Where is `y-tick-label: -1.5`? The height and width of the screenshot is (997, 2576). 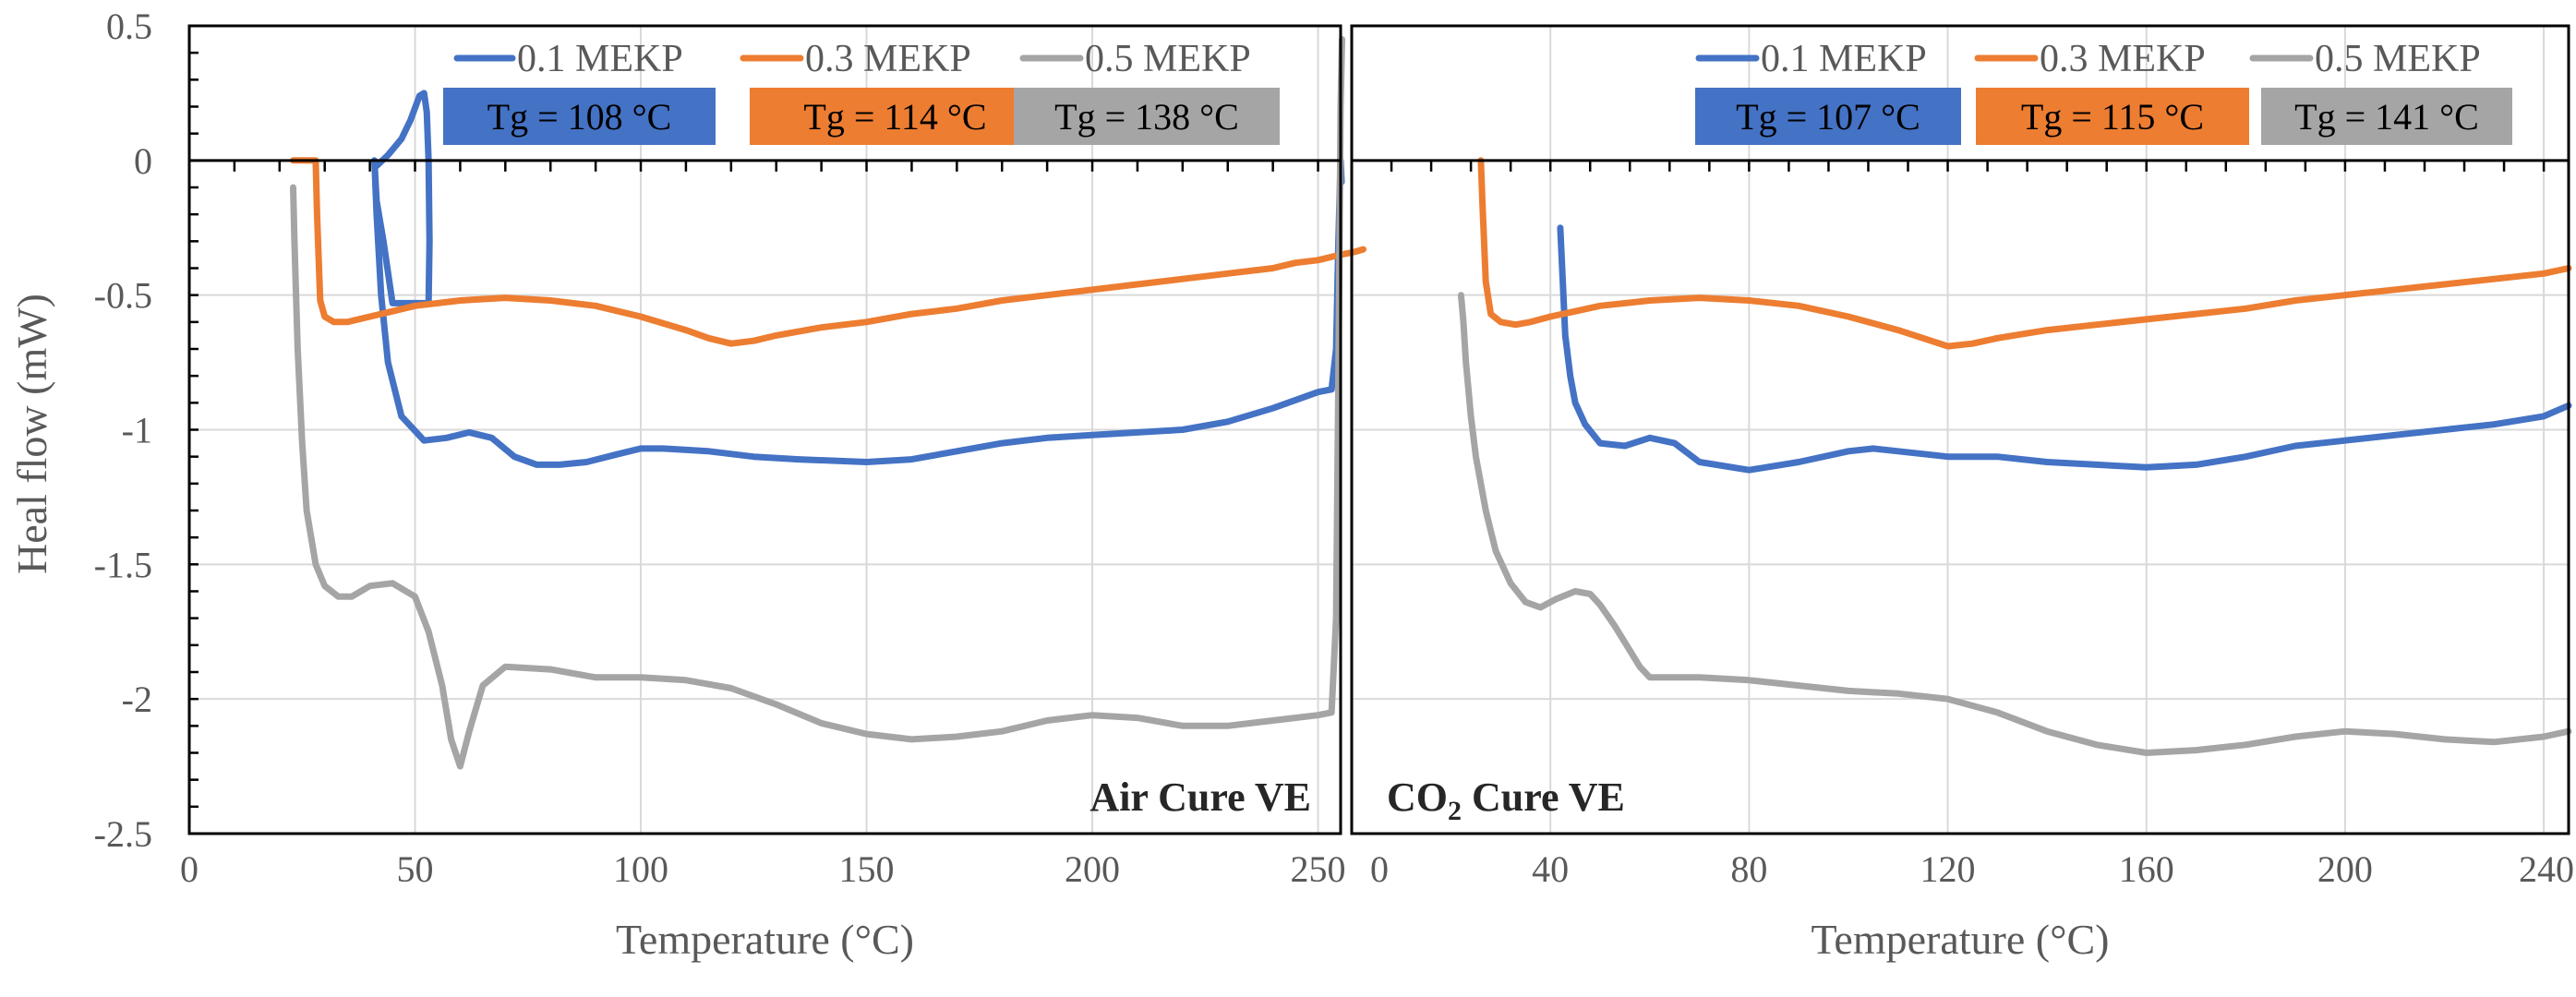
y-tick-label: -1.5 is located at coordinates (123, 565).